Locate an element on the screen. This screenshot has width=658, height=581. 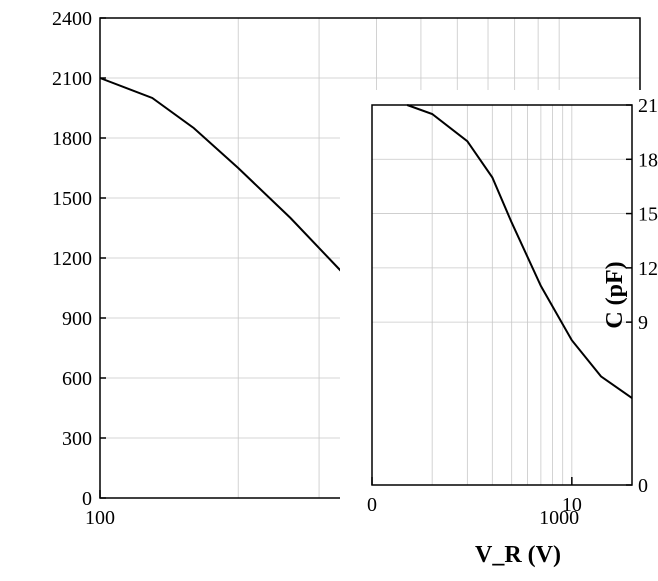
y-tick-label: 2400 is located at coordinates (72, 19).